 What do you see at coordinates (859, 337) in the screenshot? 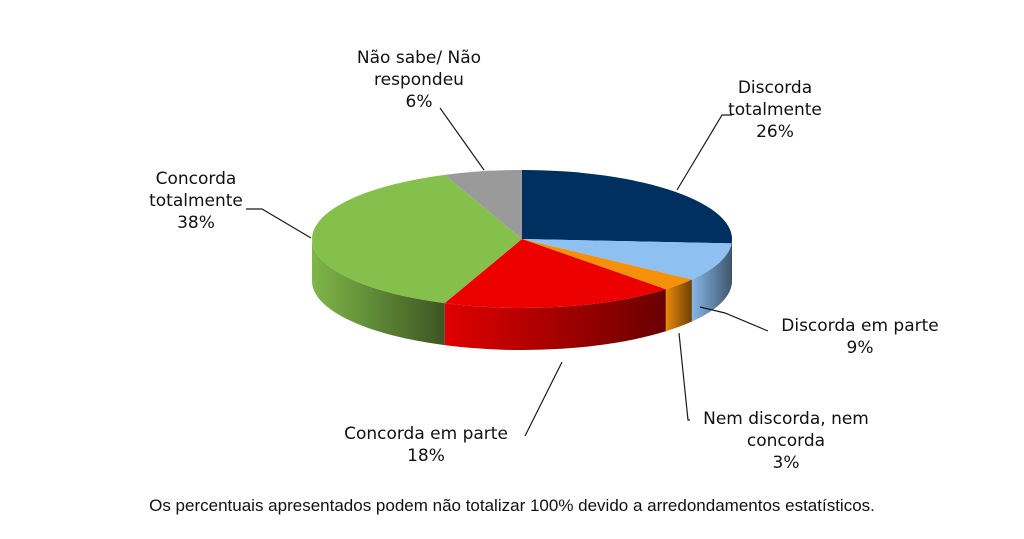
I see `slice-label: Discorda em parte 9%` at bounding box center [859, 337].